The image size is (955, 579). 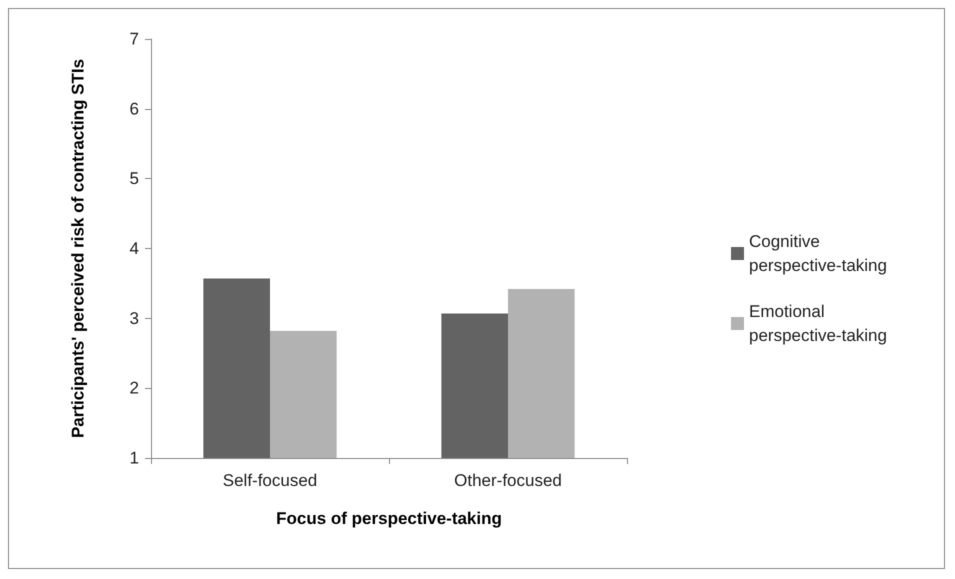 I want to click on y-tick-label: 2, so click(x=134, y=388).